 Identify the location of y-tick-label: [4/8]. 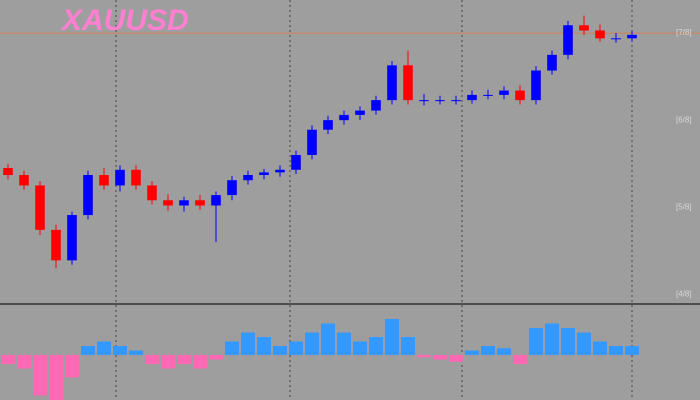
(684, 293).